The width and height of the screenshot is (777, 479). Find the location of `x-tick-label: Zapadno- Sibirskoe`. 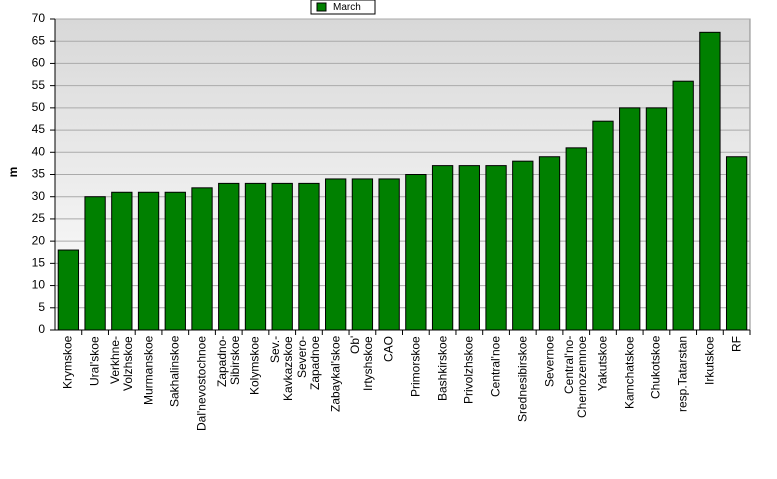

x-tick-label: Zapadno- Sibirskoe is located at coordinates (228, 362).